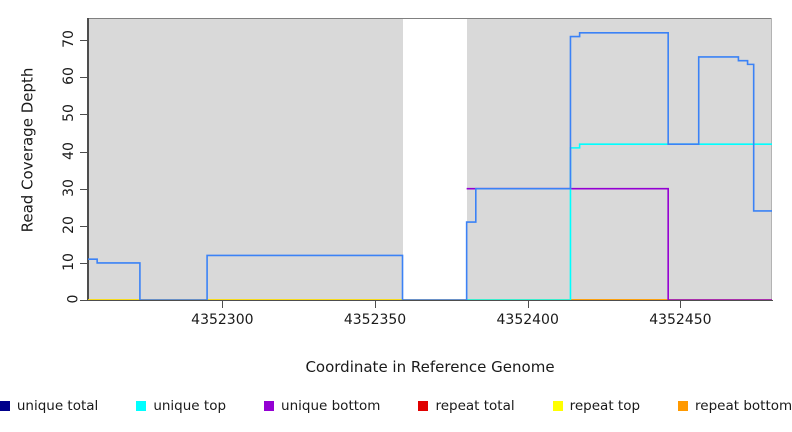 The width and height of the screenshot is (792, 432). What do you see at coordinates (430, 18) in the screenshot?
I see `plot-border-top` at bounding box center [430, 18].